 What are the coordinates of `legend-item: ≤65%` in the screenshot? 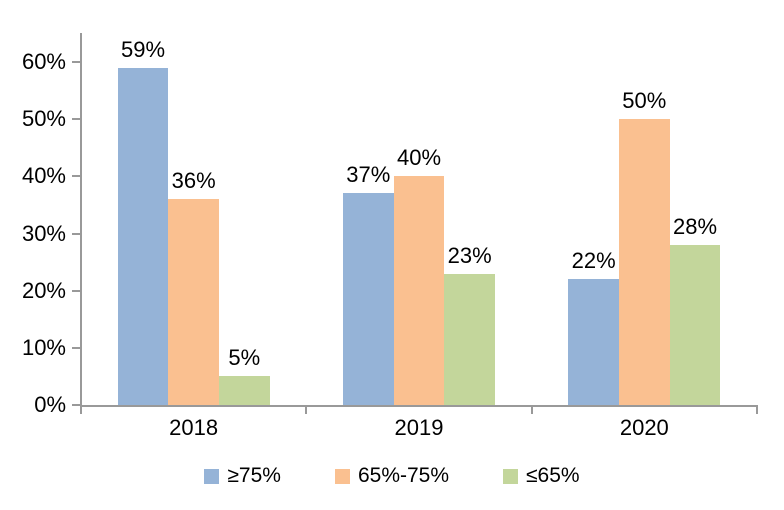 It's located at (541, 476).